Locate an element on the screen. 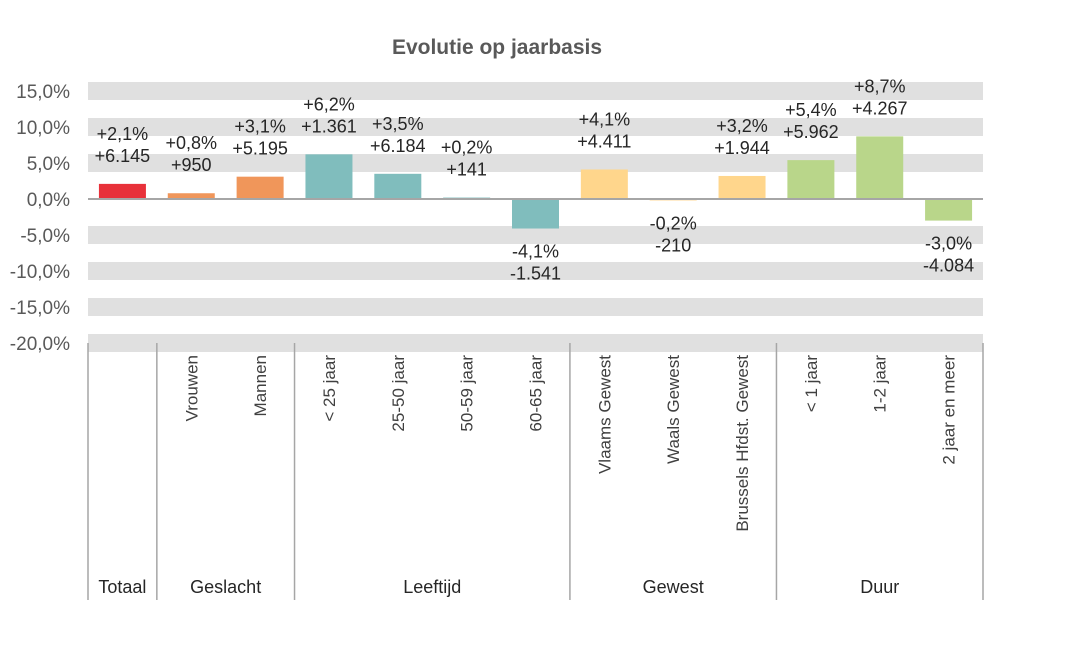  data-label-pct: +8,7% is located at coordinates (880, 86).